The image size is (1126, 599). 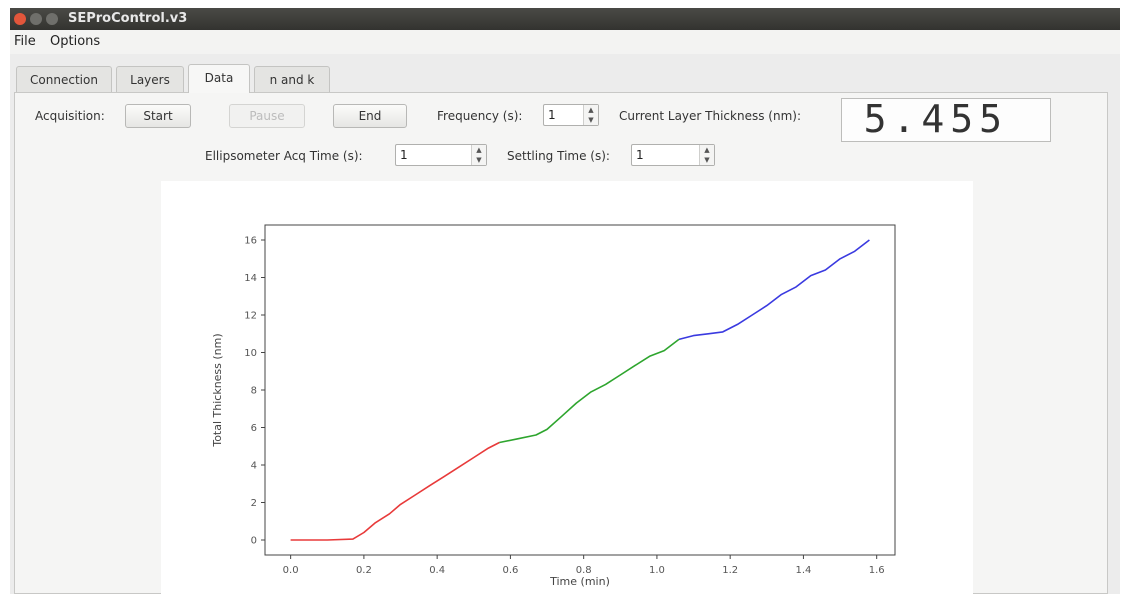 What do you see at coordinates (36, 19) in the screenshot?
I see `minimize-window-button` at bounding box center [36, 19].